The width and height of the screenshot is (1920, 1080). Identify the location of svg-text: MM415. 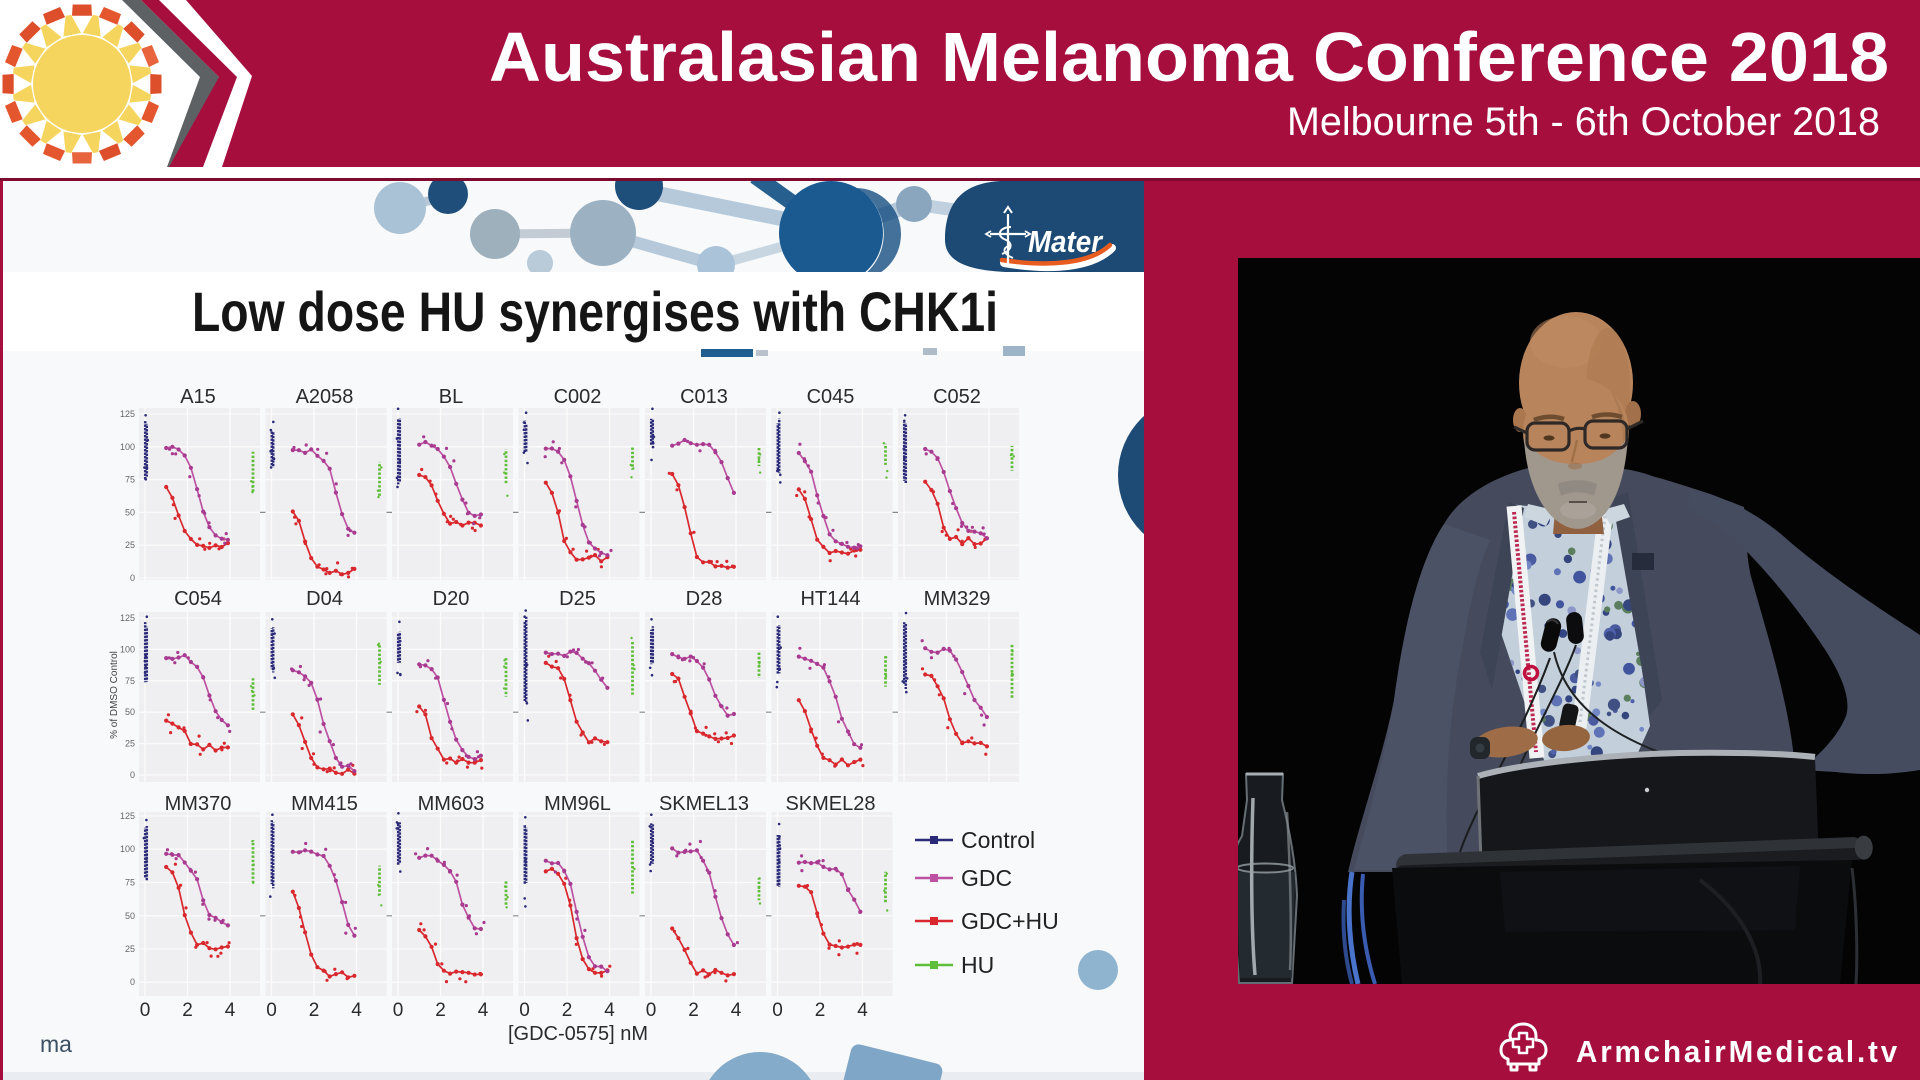
(324, 804).